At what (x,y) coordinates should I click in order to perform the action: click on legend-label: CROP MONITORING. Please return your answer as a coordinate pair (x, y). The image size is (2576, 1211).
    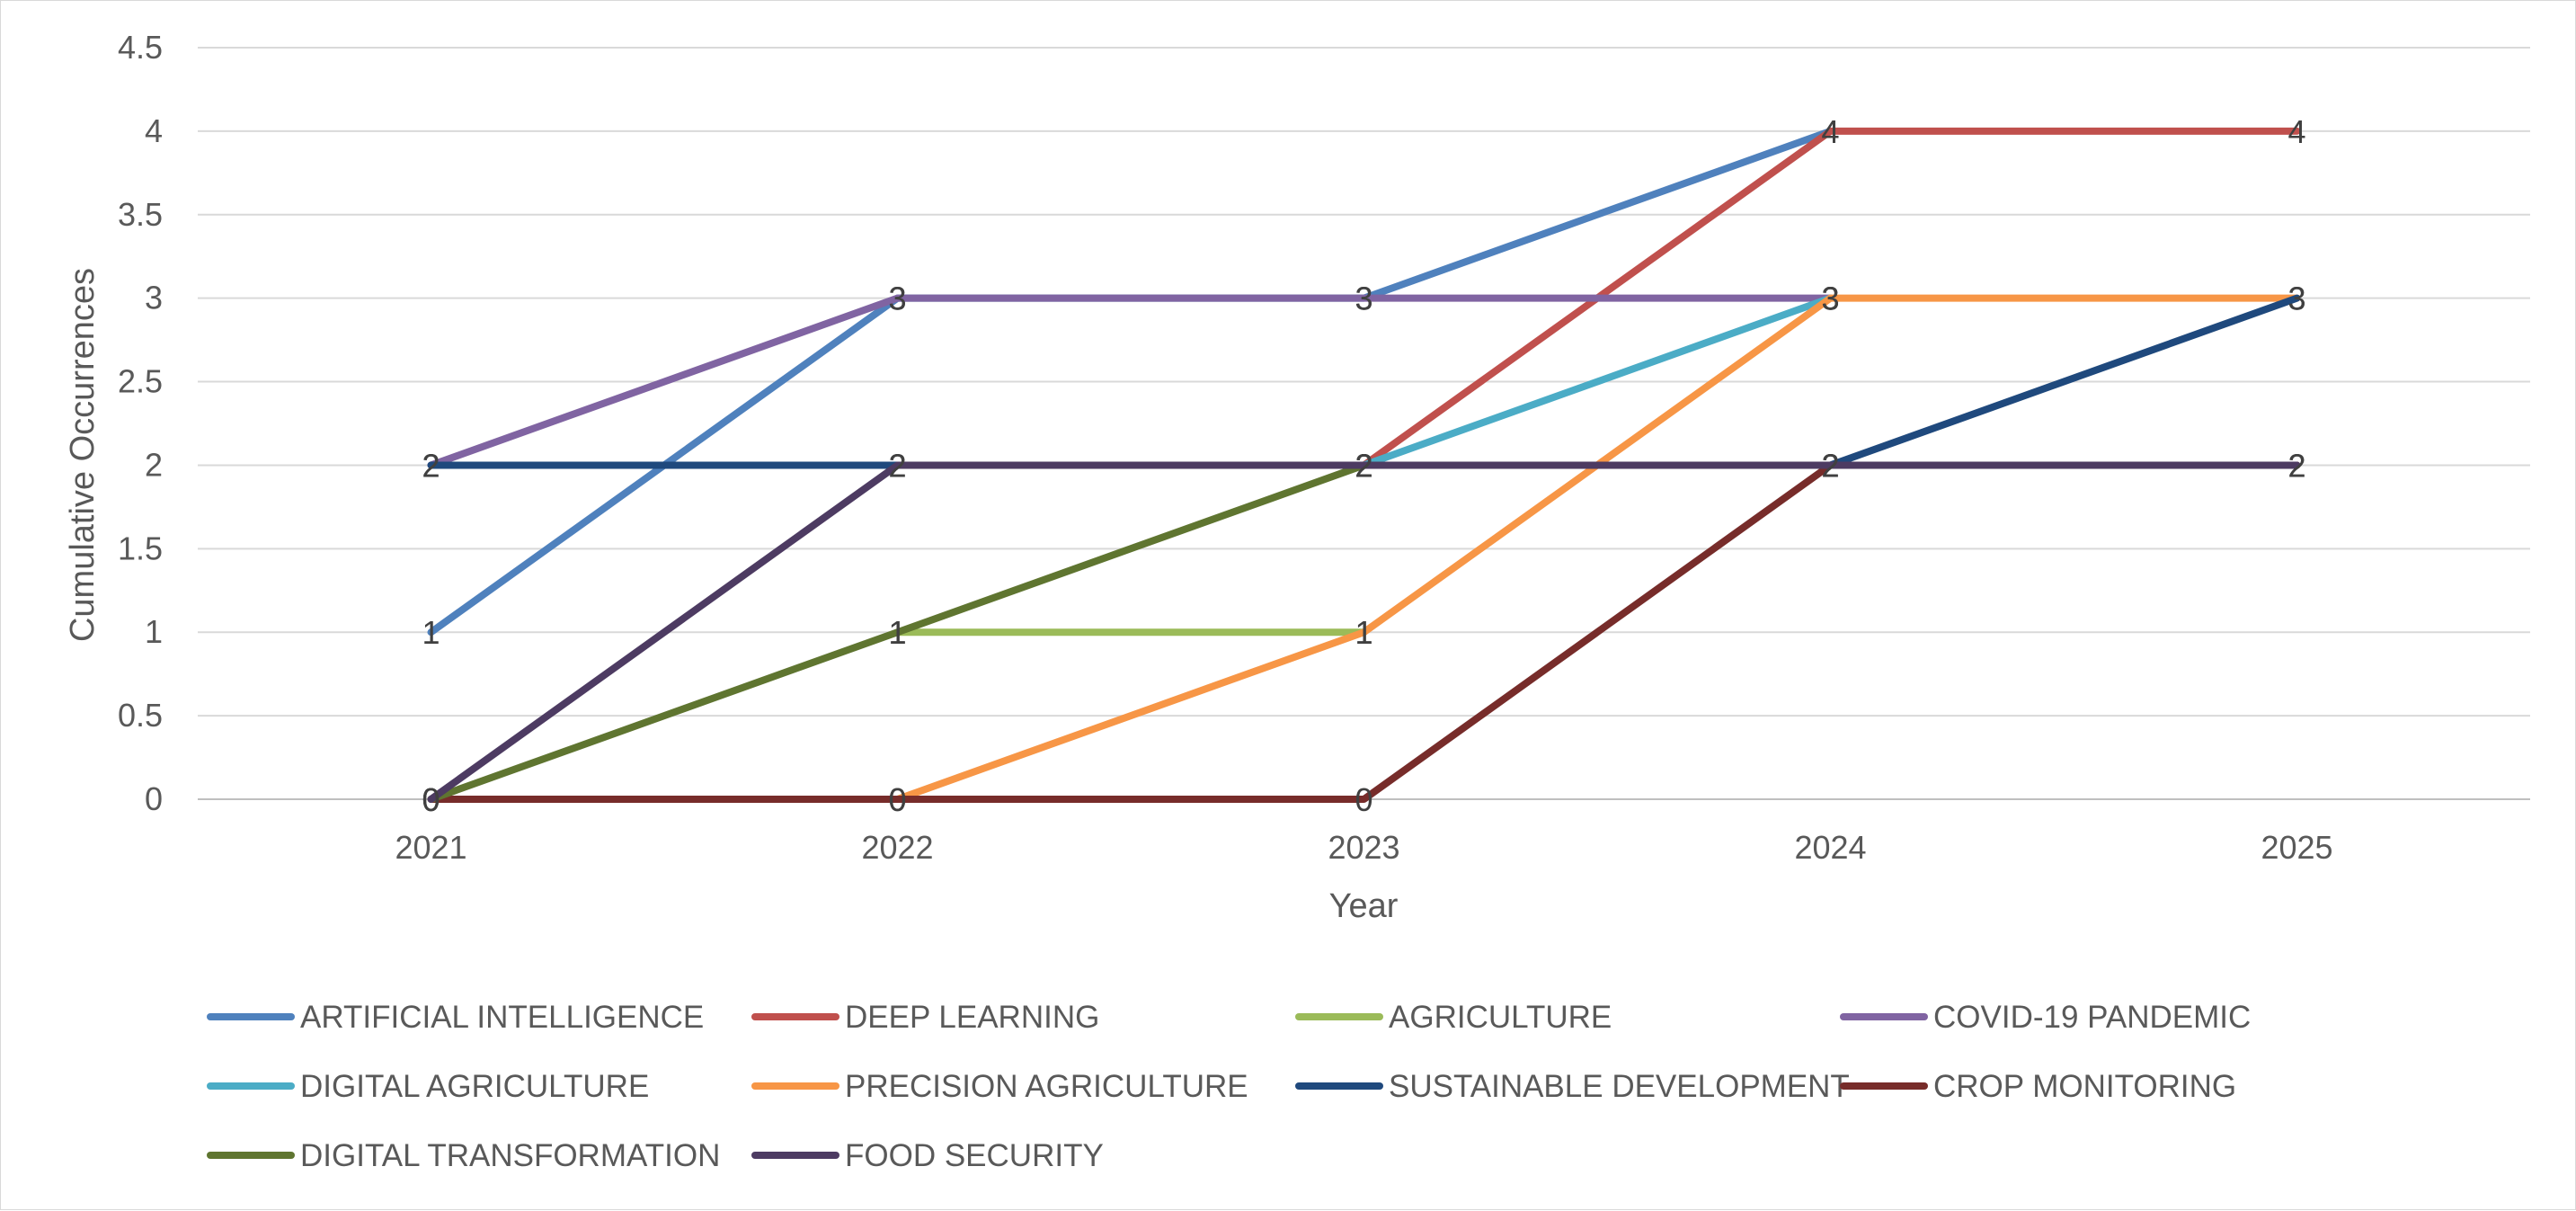
    Looking at the image, I should click on (2084, 1086).